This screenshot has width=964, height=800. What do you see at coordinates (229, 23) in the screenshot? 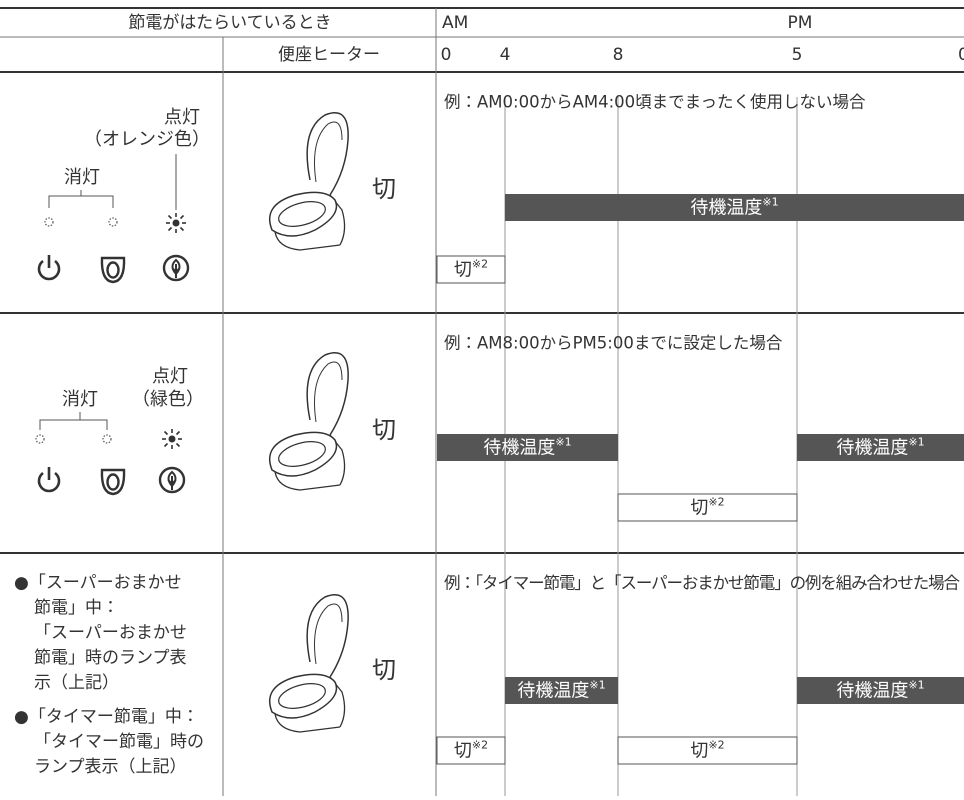
I see `header-title: 節電がはたらいているとき` at bounding box center [229, 23].